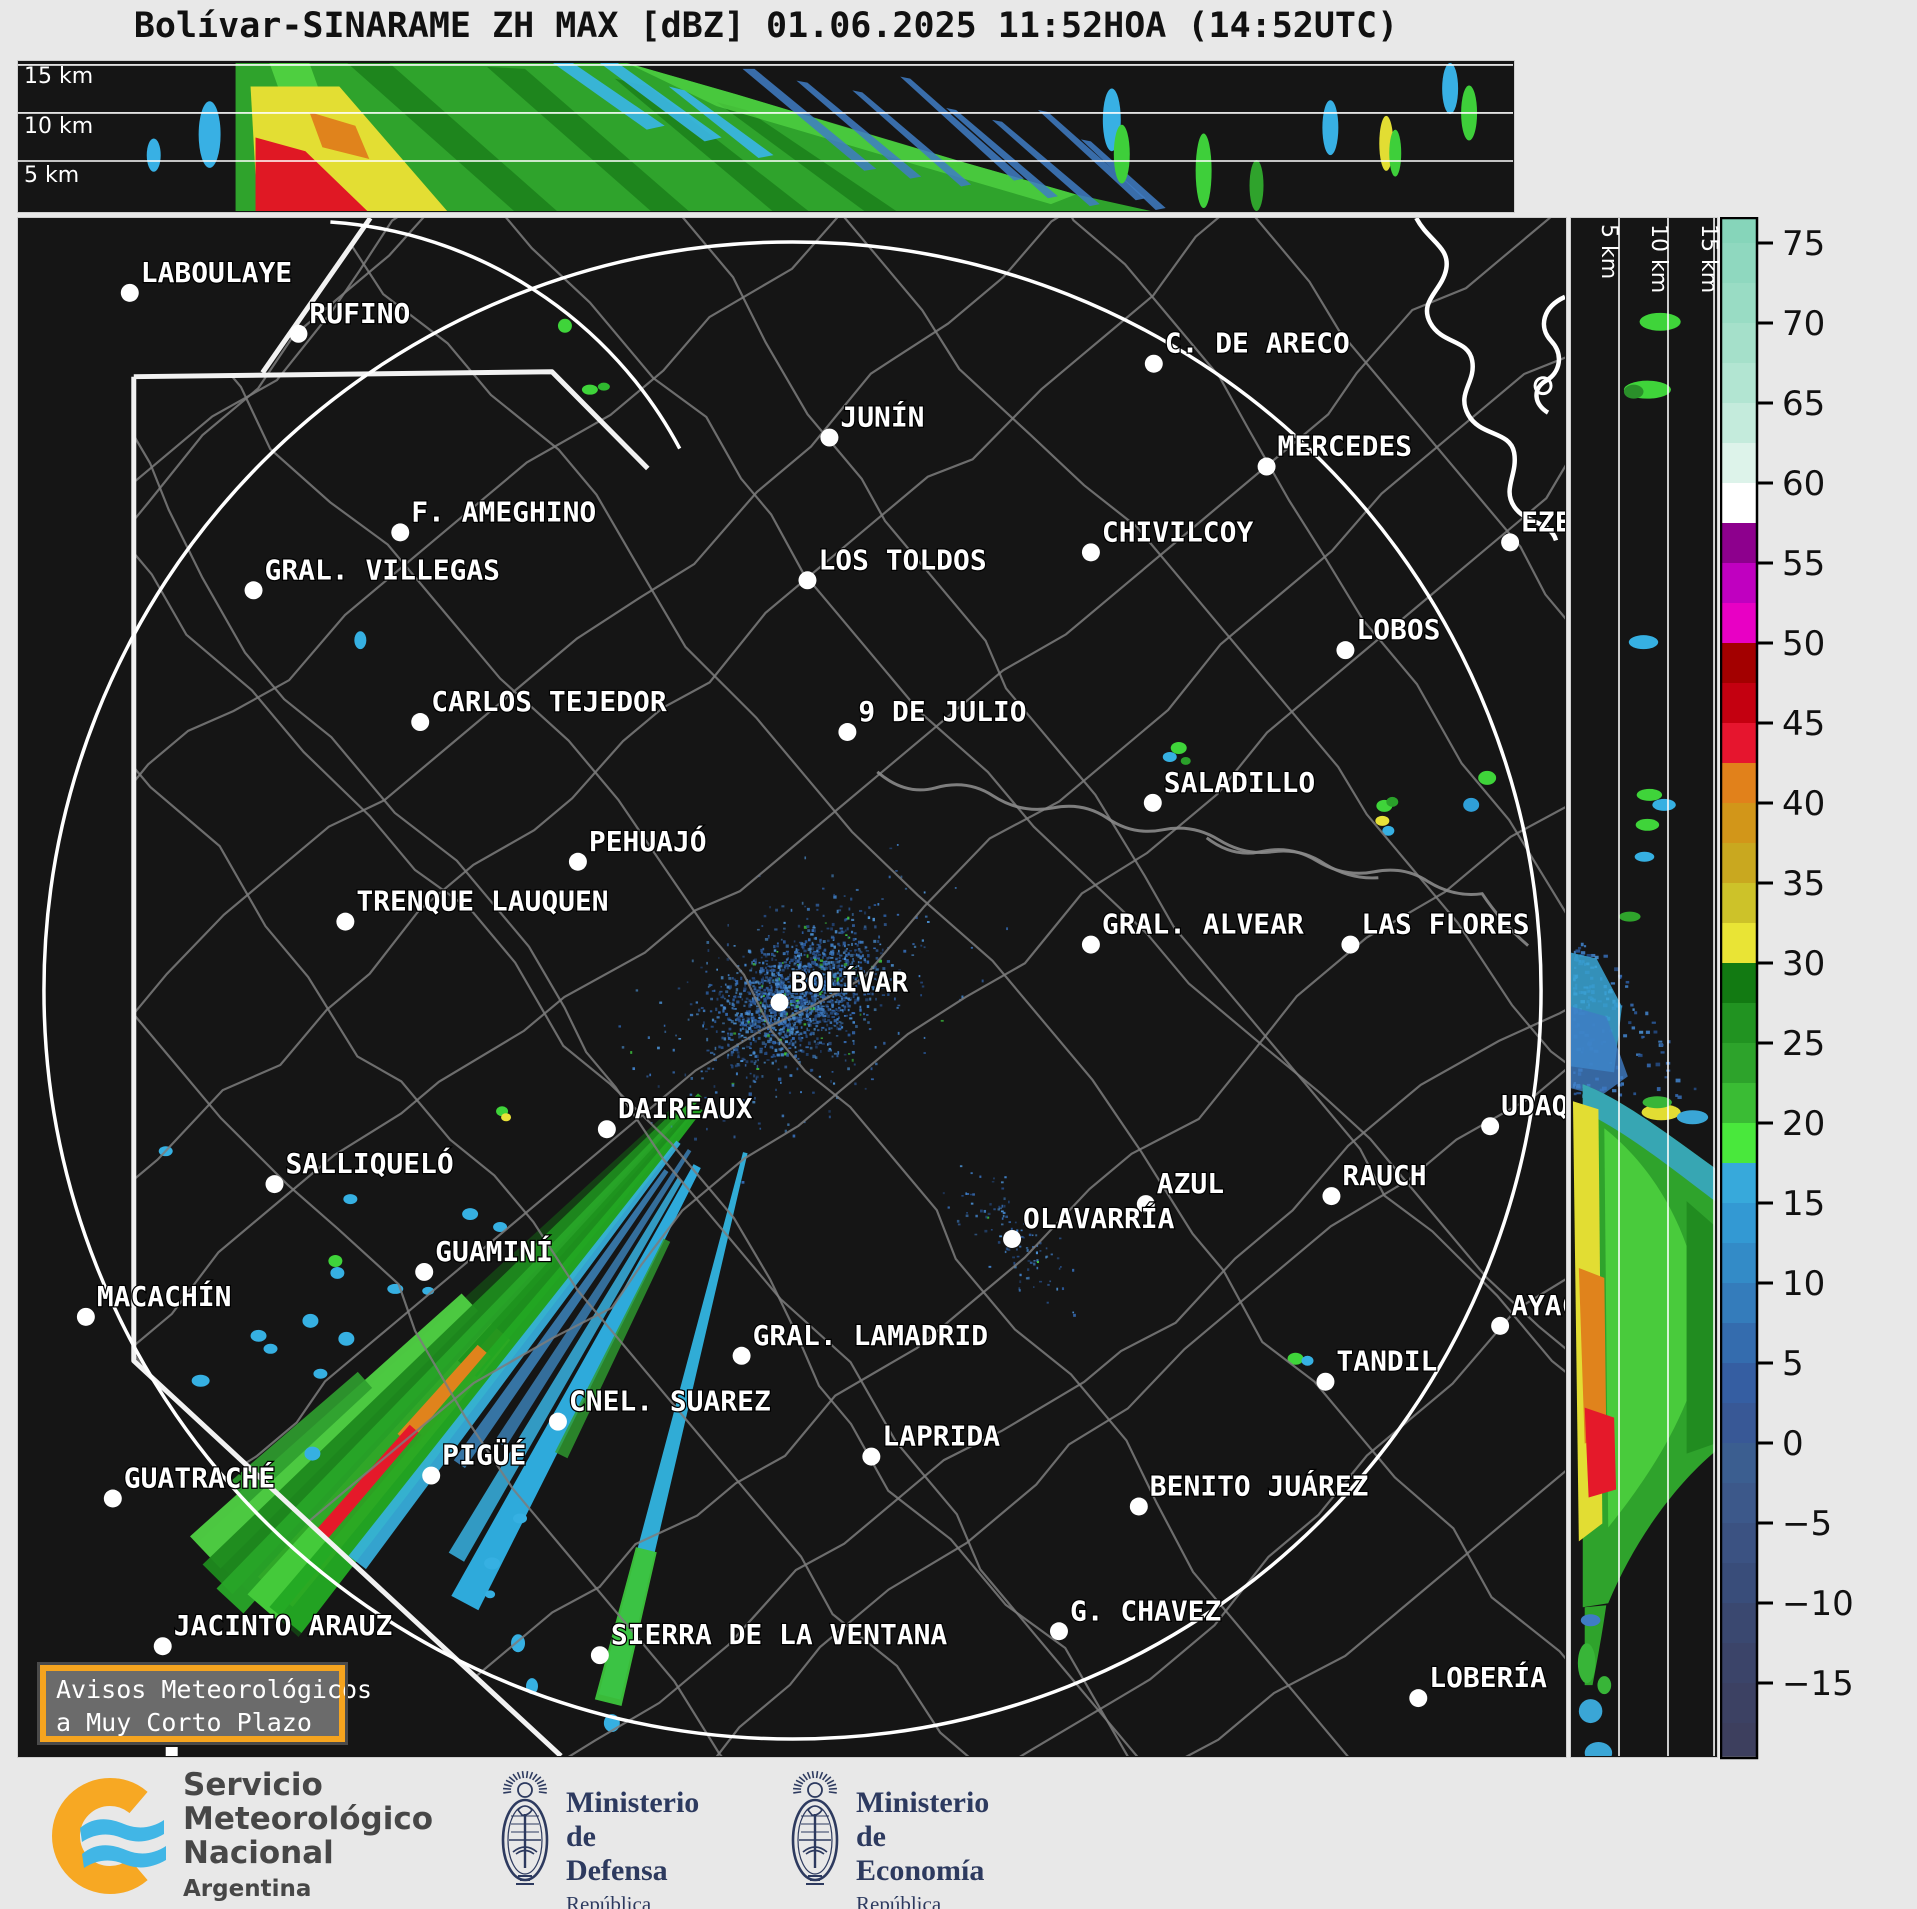 The image size is (1917, 1909). I want to click on smn-country: Argentina, so click(247, 1889).